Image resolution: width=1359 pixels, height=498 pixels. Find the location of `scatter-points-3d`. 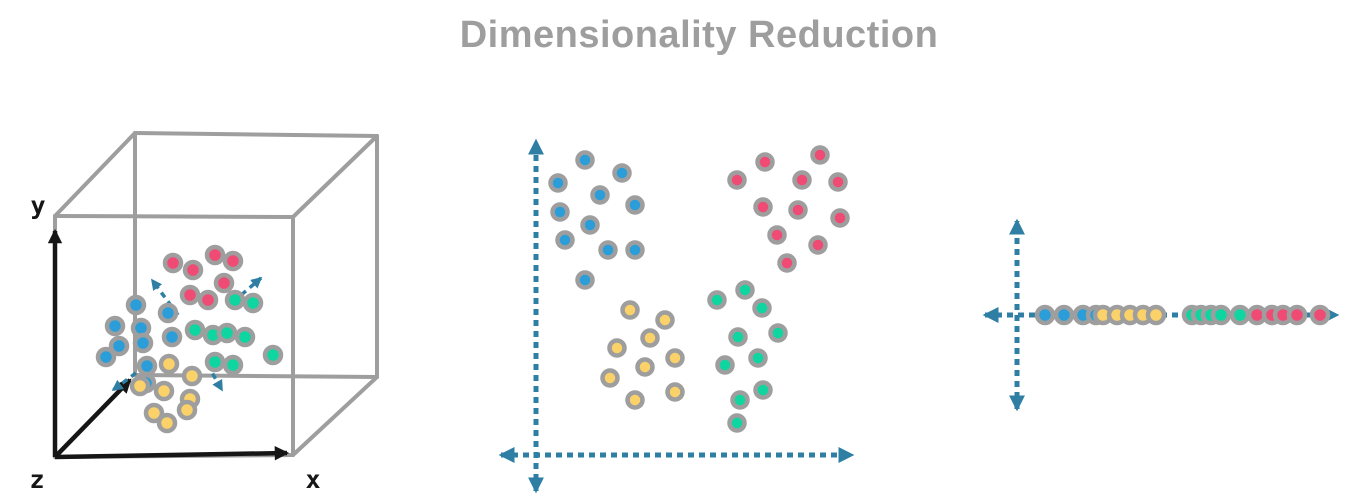

scatter-points-3d is located at coordinates (189, 339).